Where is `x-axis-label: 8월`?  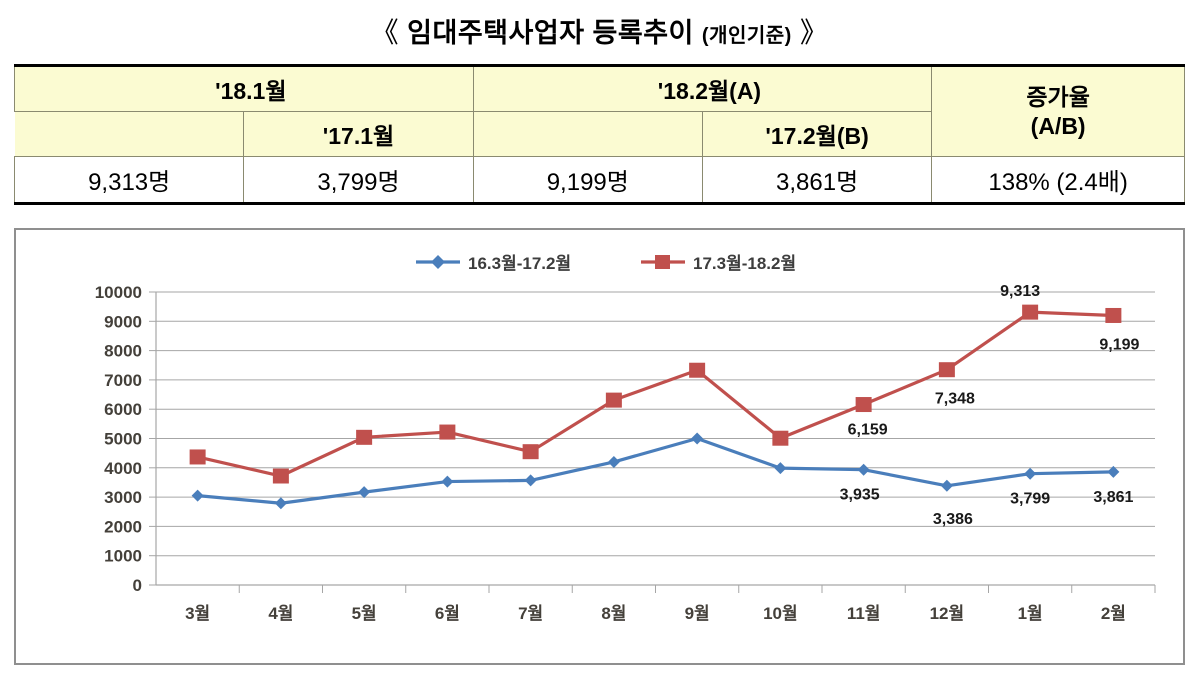
x-axis-label: 8월 is located at coordinates (613, 613).